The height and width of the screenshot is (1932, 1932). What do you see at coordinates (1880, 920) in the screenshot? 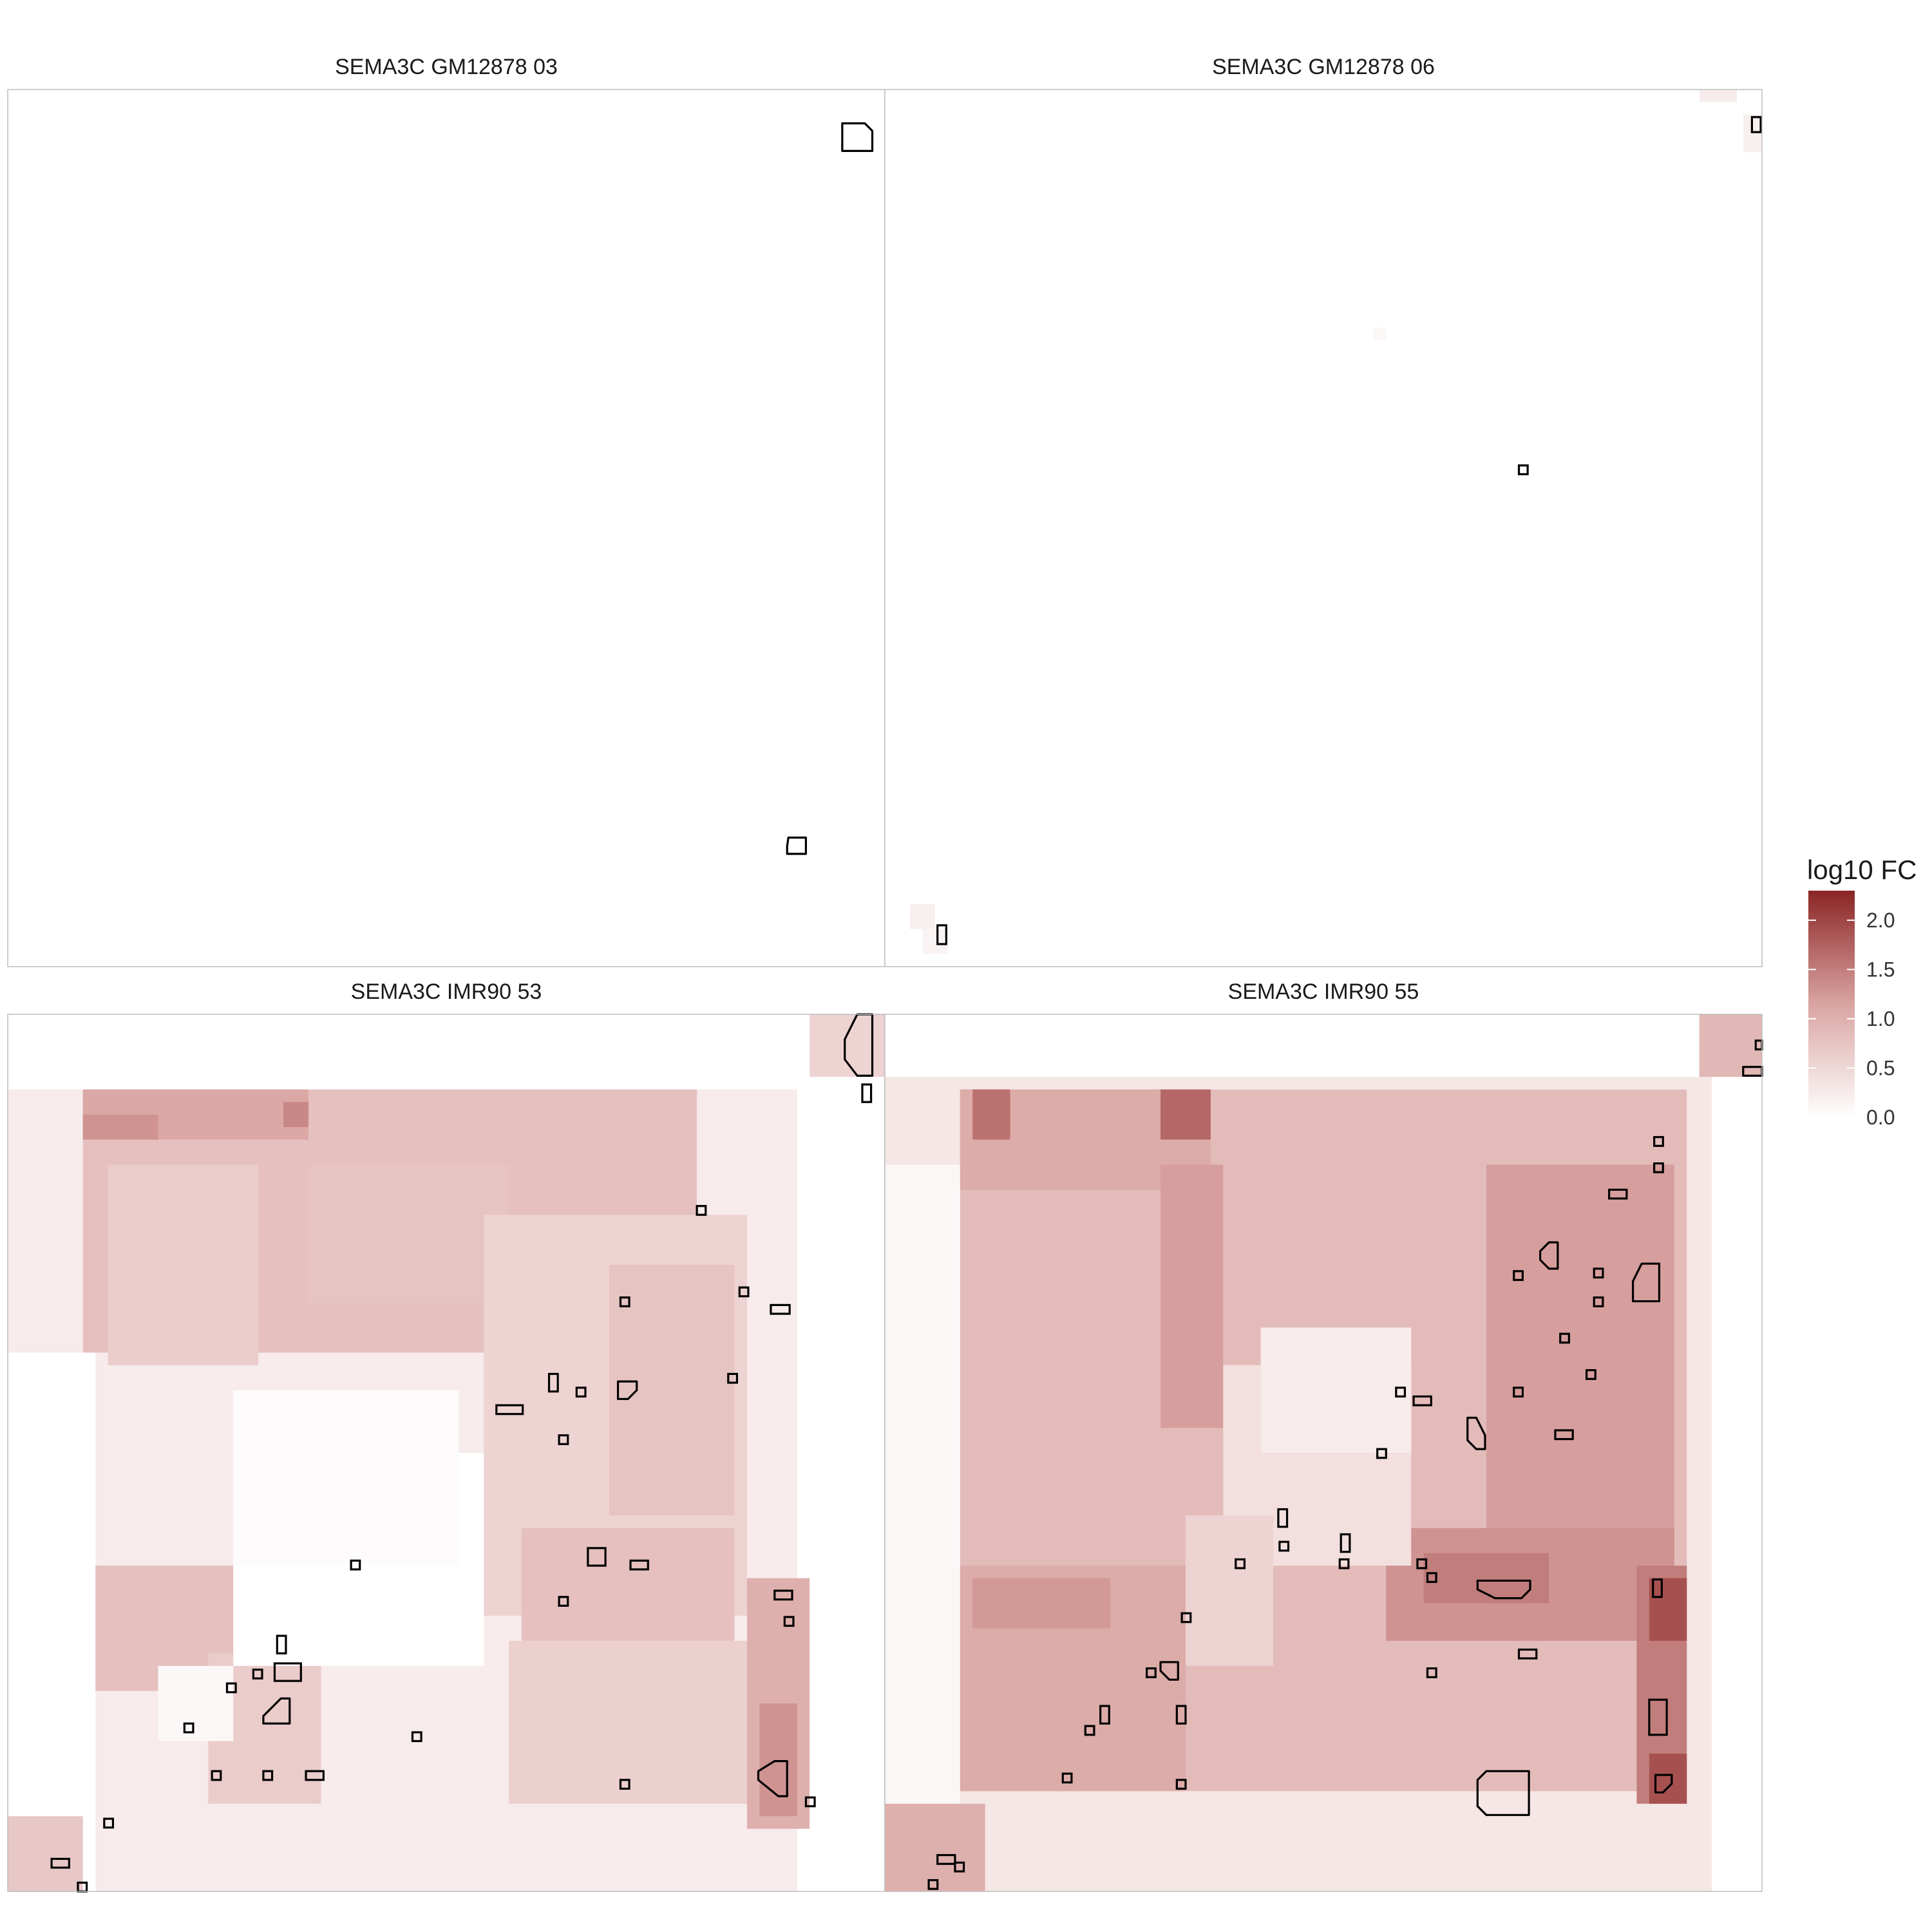
I see `legend-tick-label: 2.0` at bounding box center [1880, 920].